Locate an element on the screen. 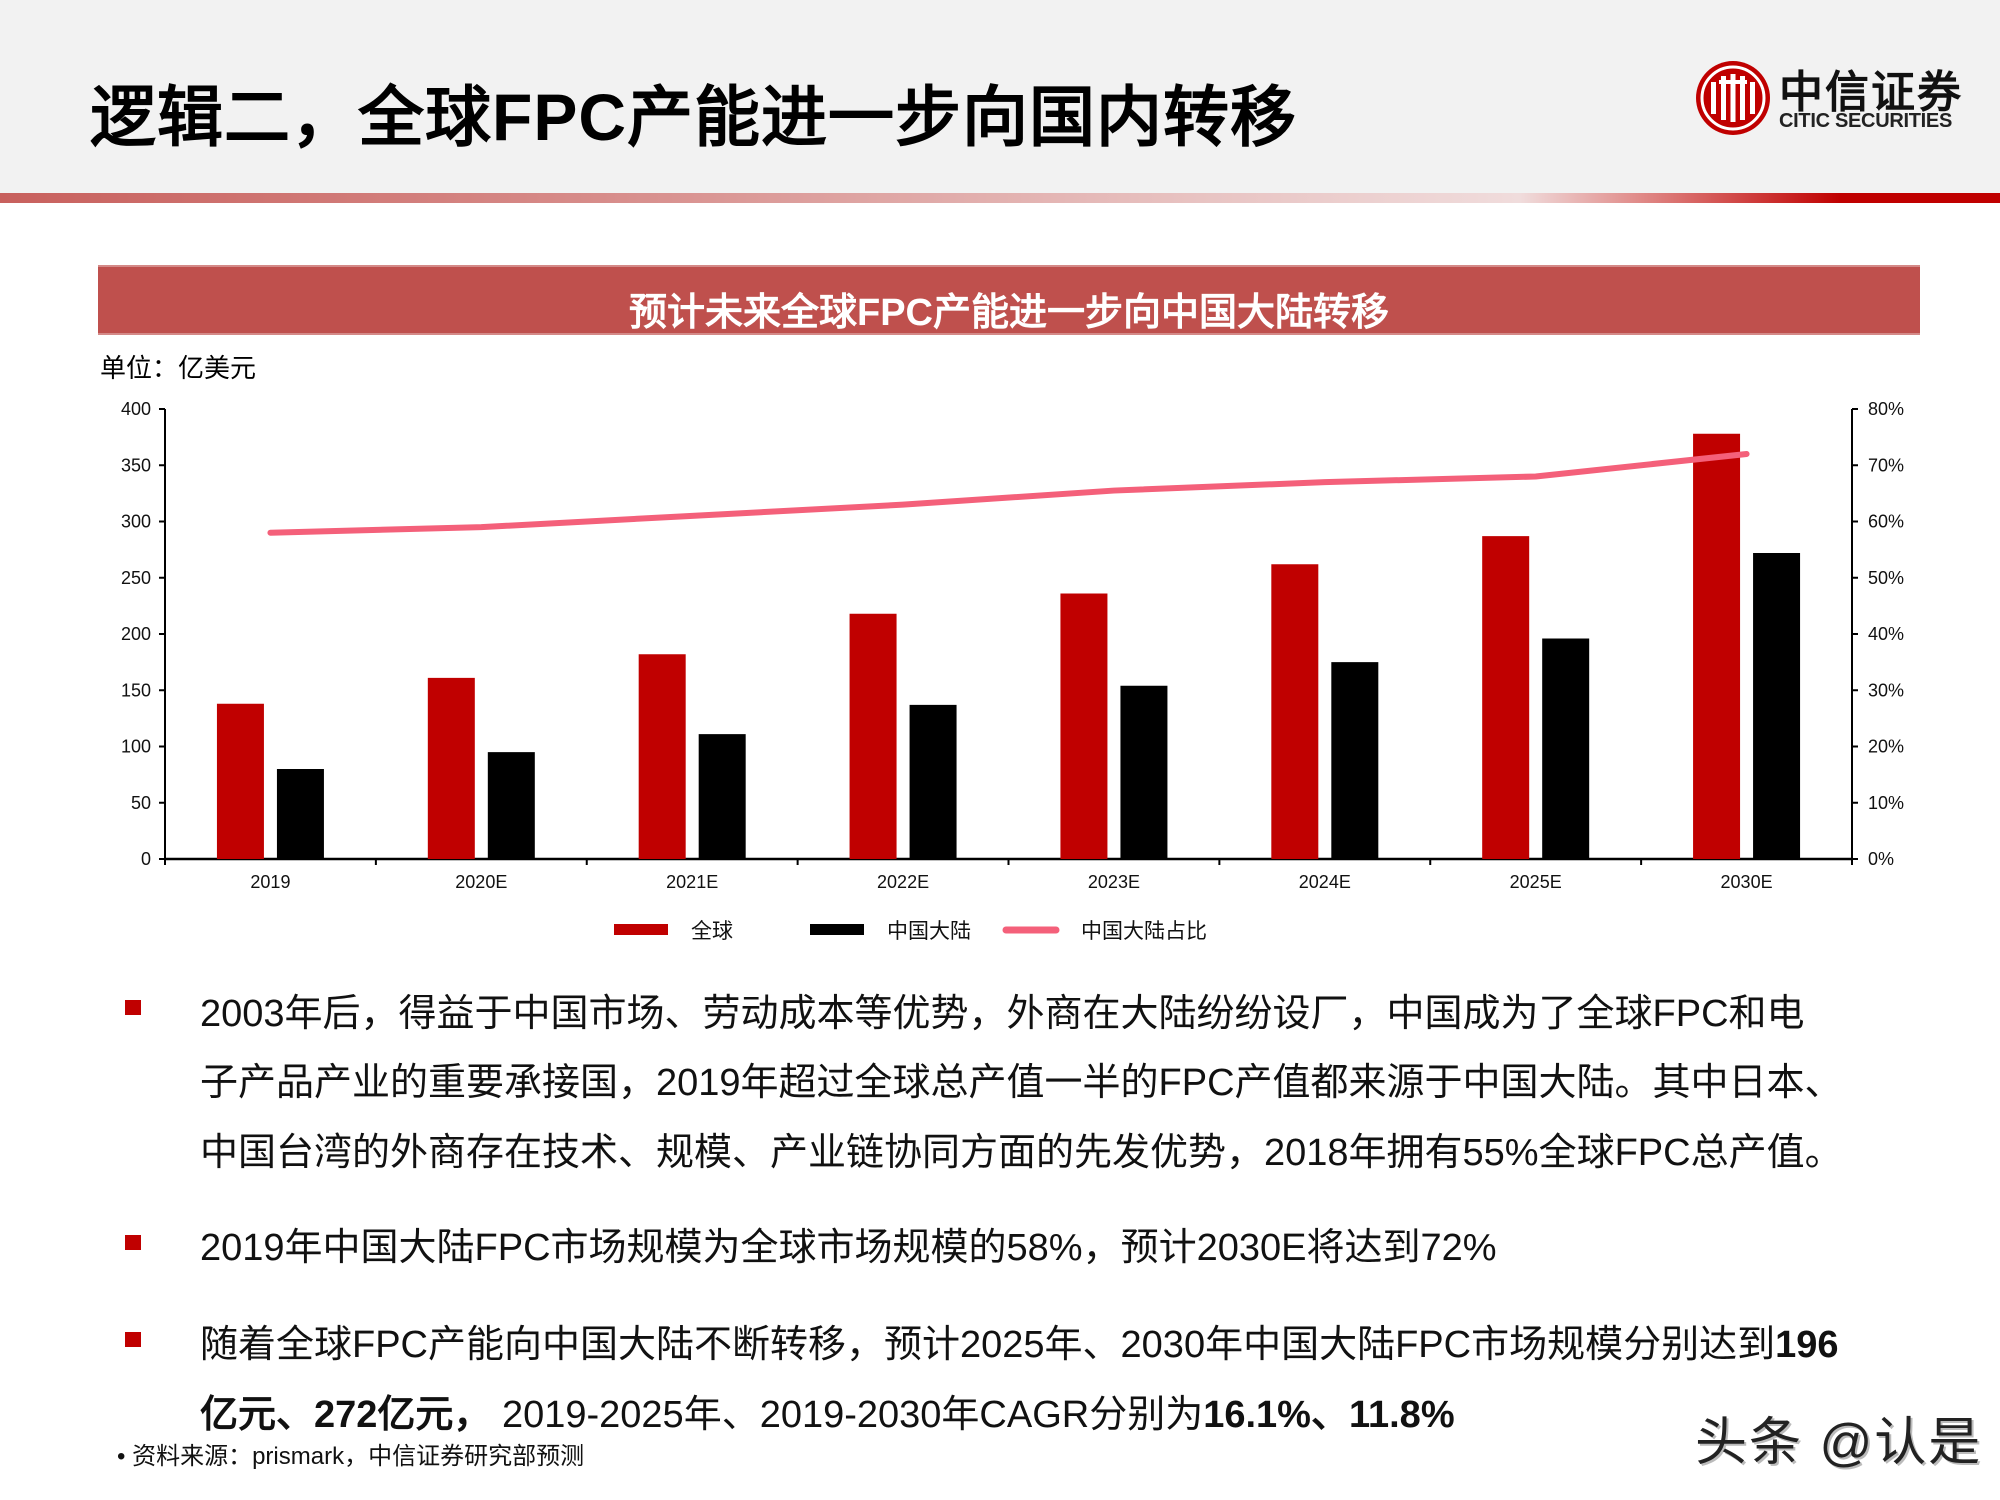 The width and height of the screenshot is (2000, 1500). y-tick-label: 300 is located at coordinates (136, 522).